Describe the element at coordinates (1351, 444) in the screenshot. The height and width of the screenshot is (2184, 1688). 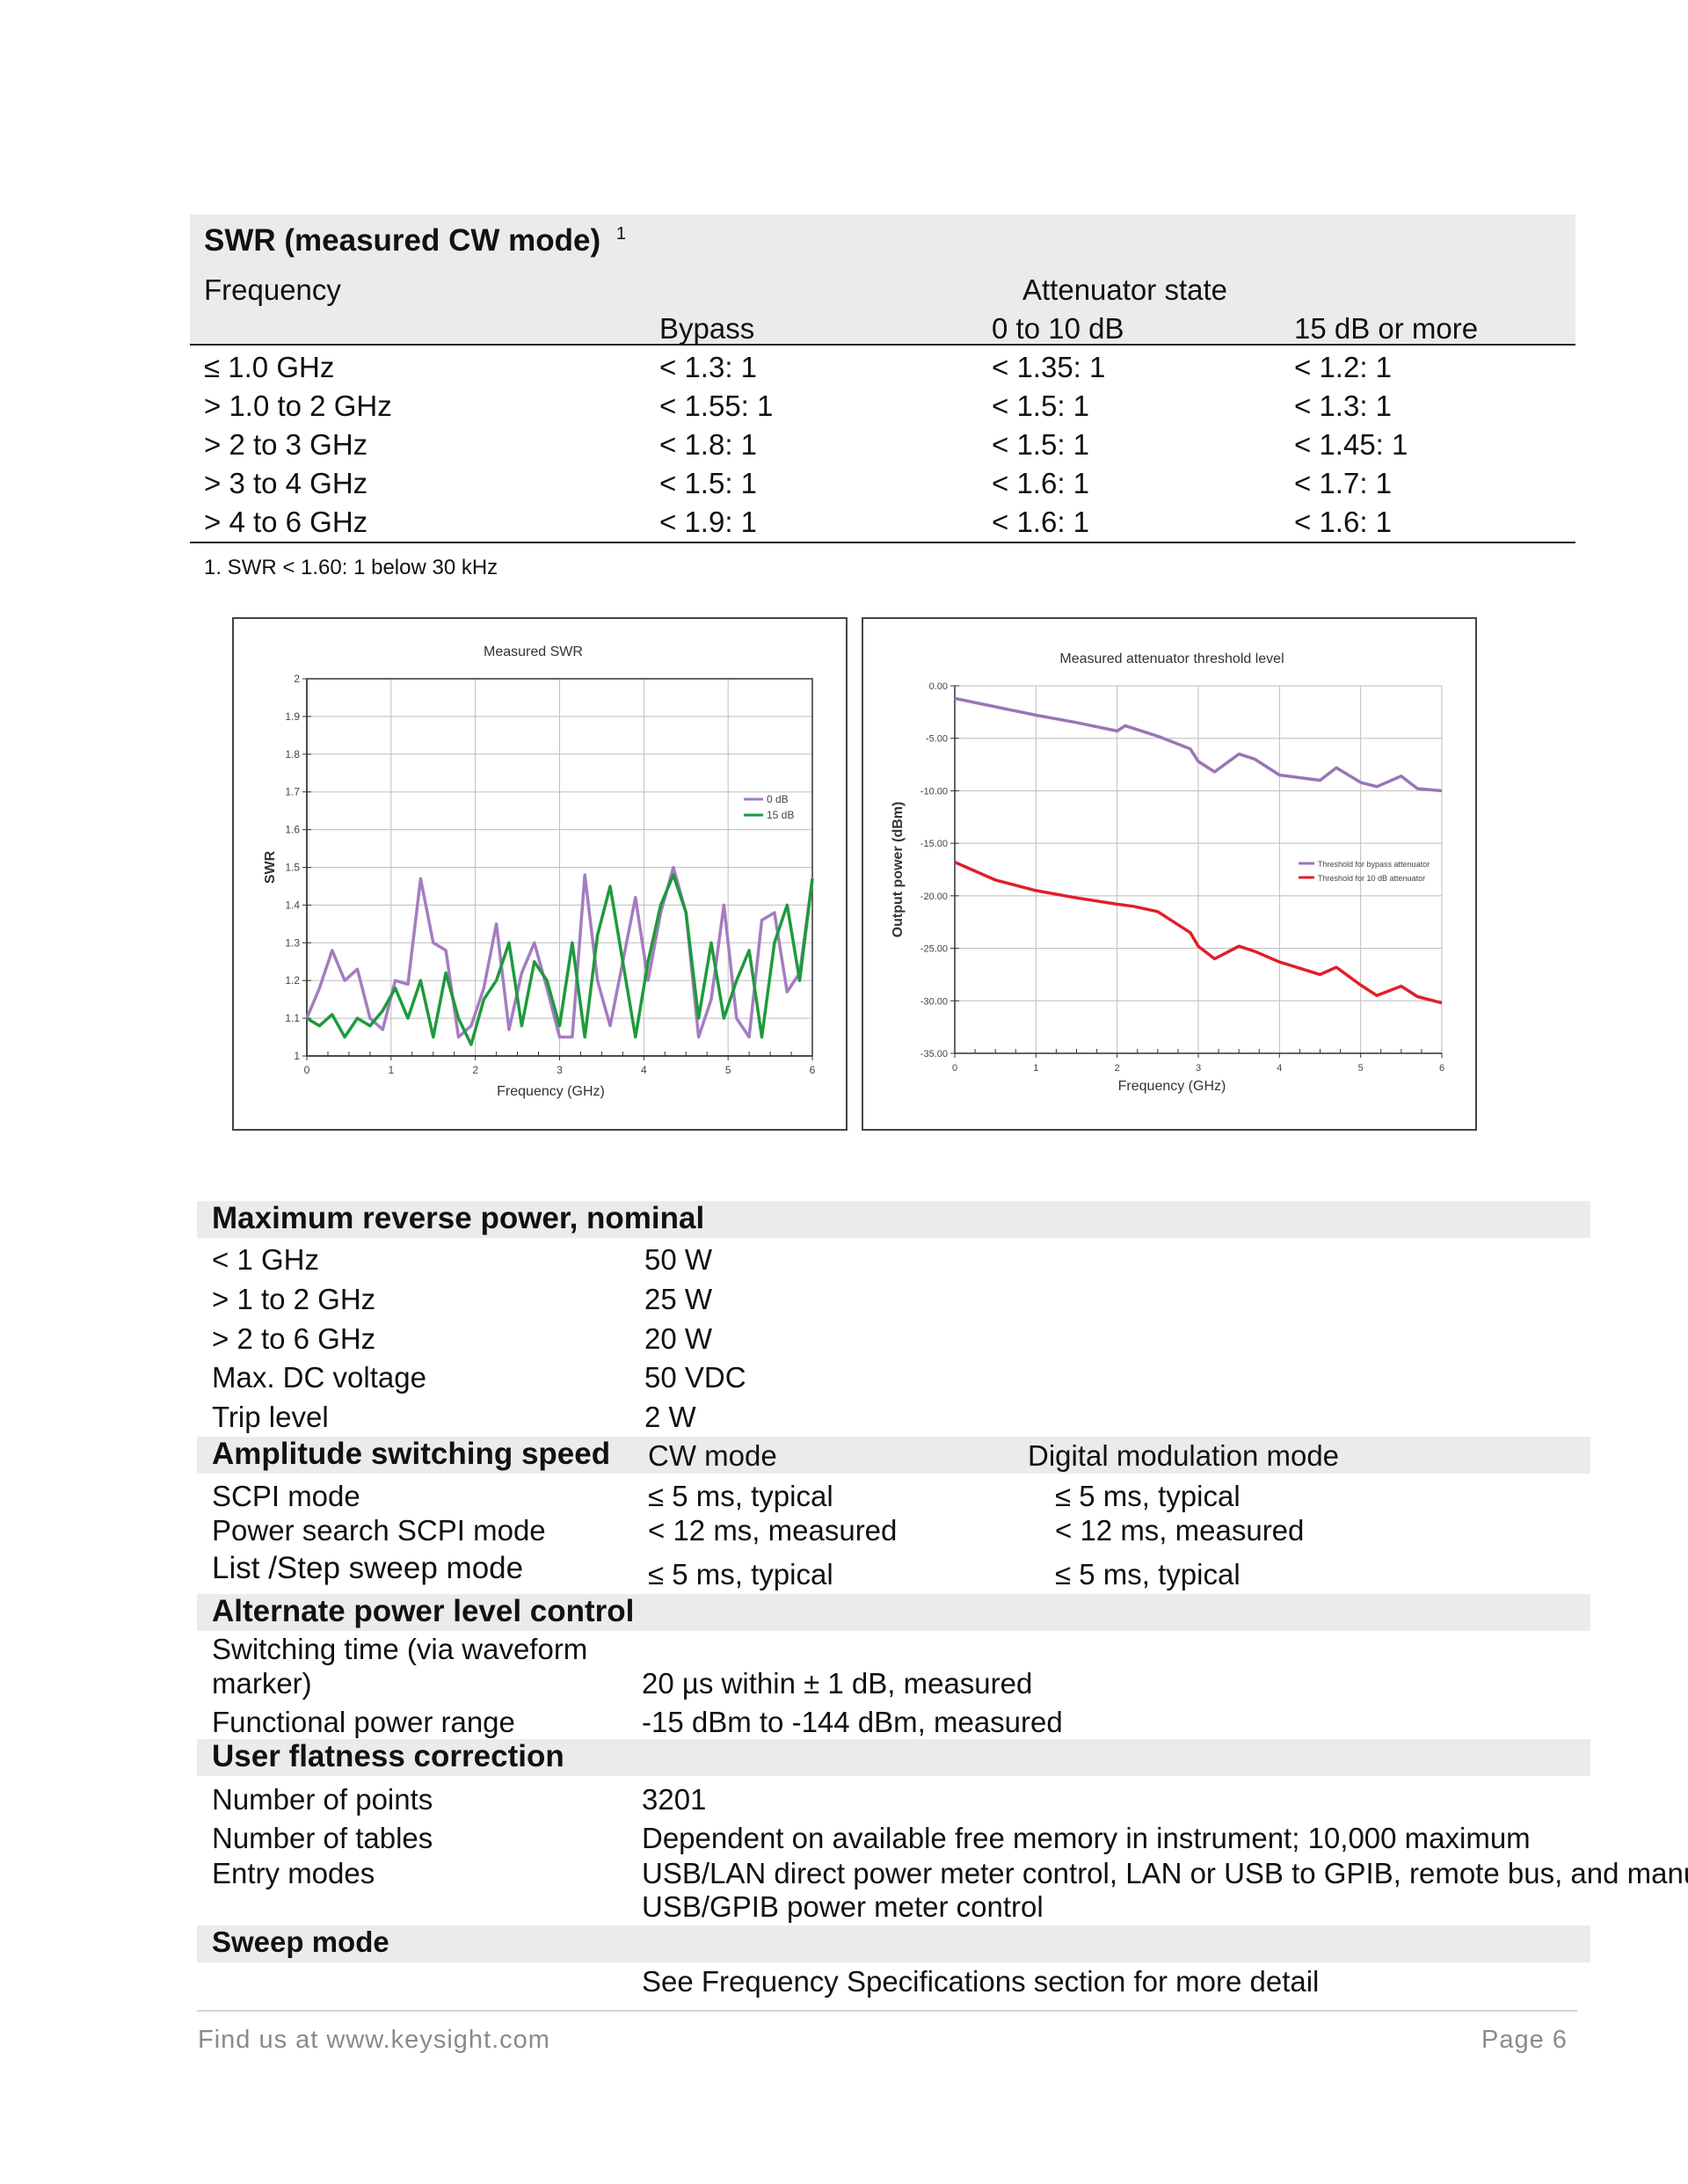
I see `swr-15db: < 1.45: 1` at that location.